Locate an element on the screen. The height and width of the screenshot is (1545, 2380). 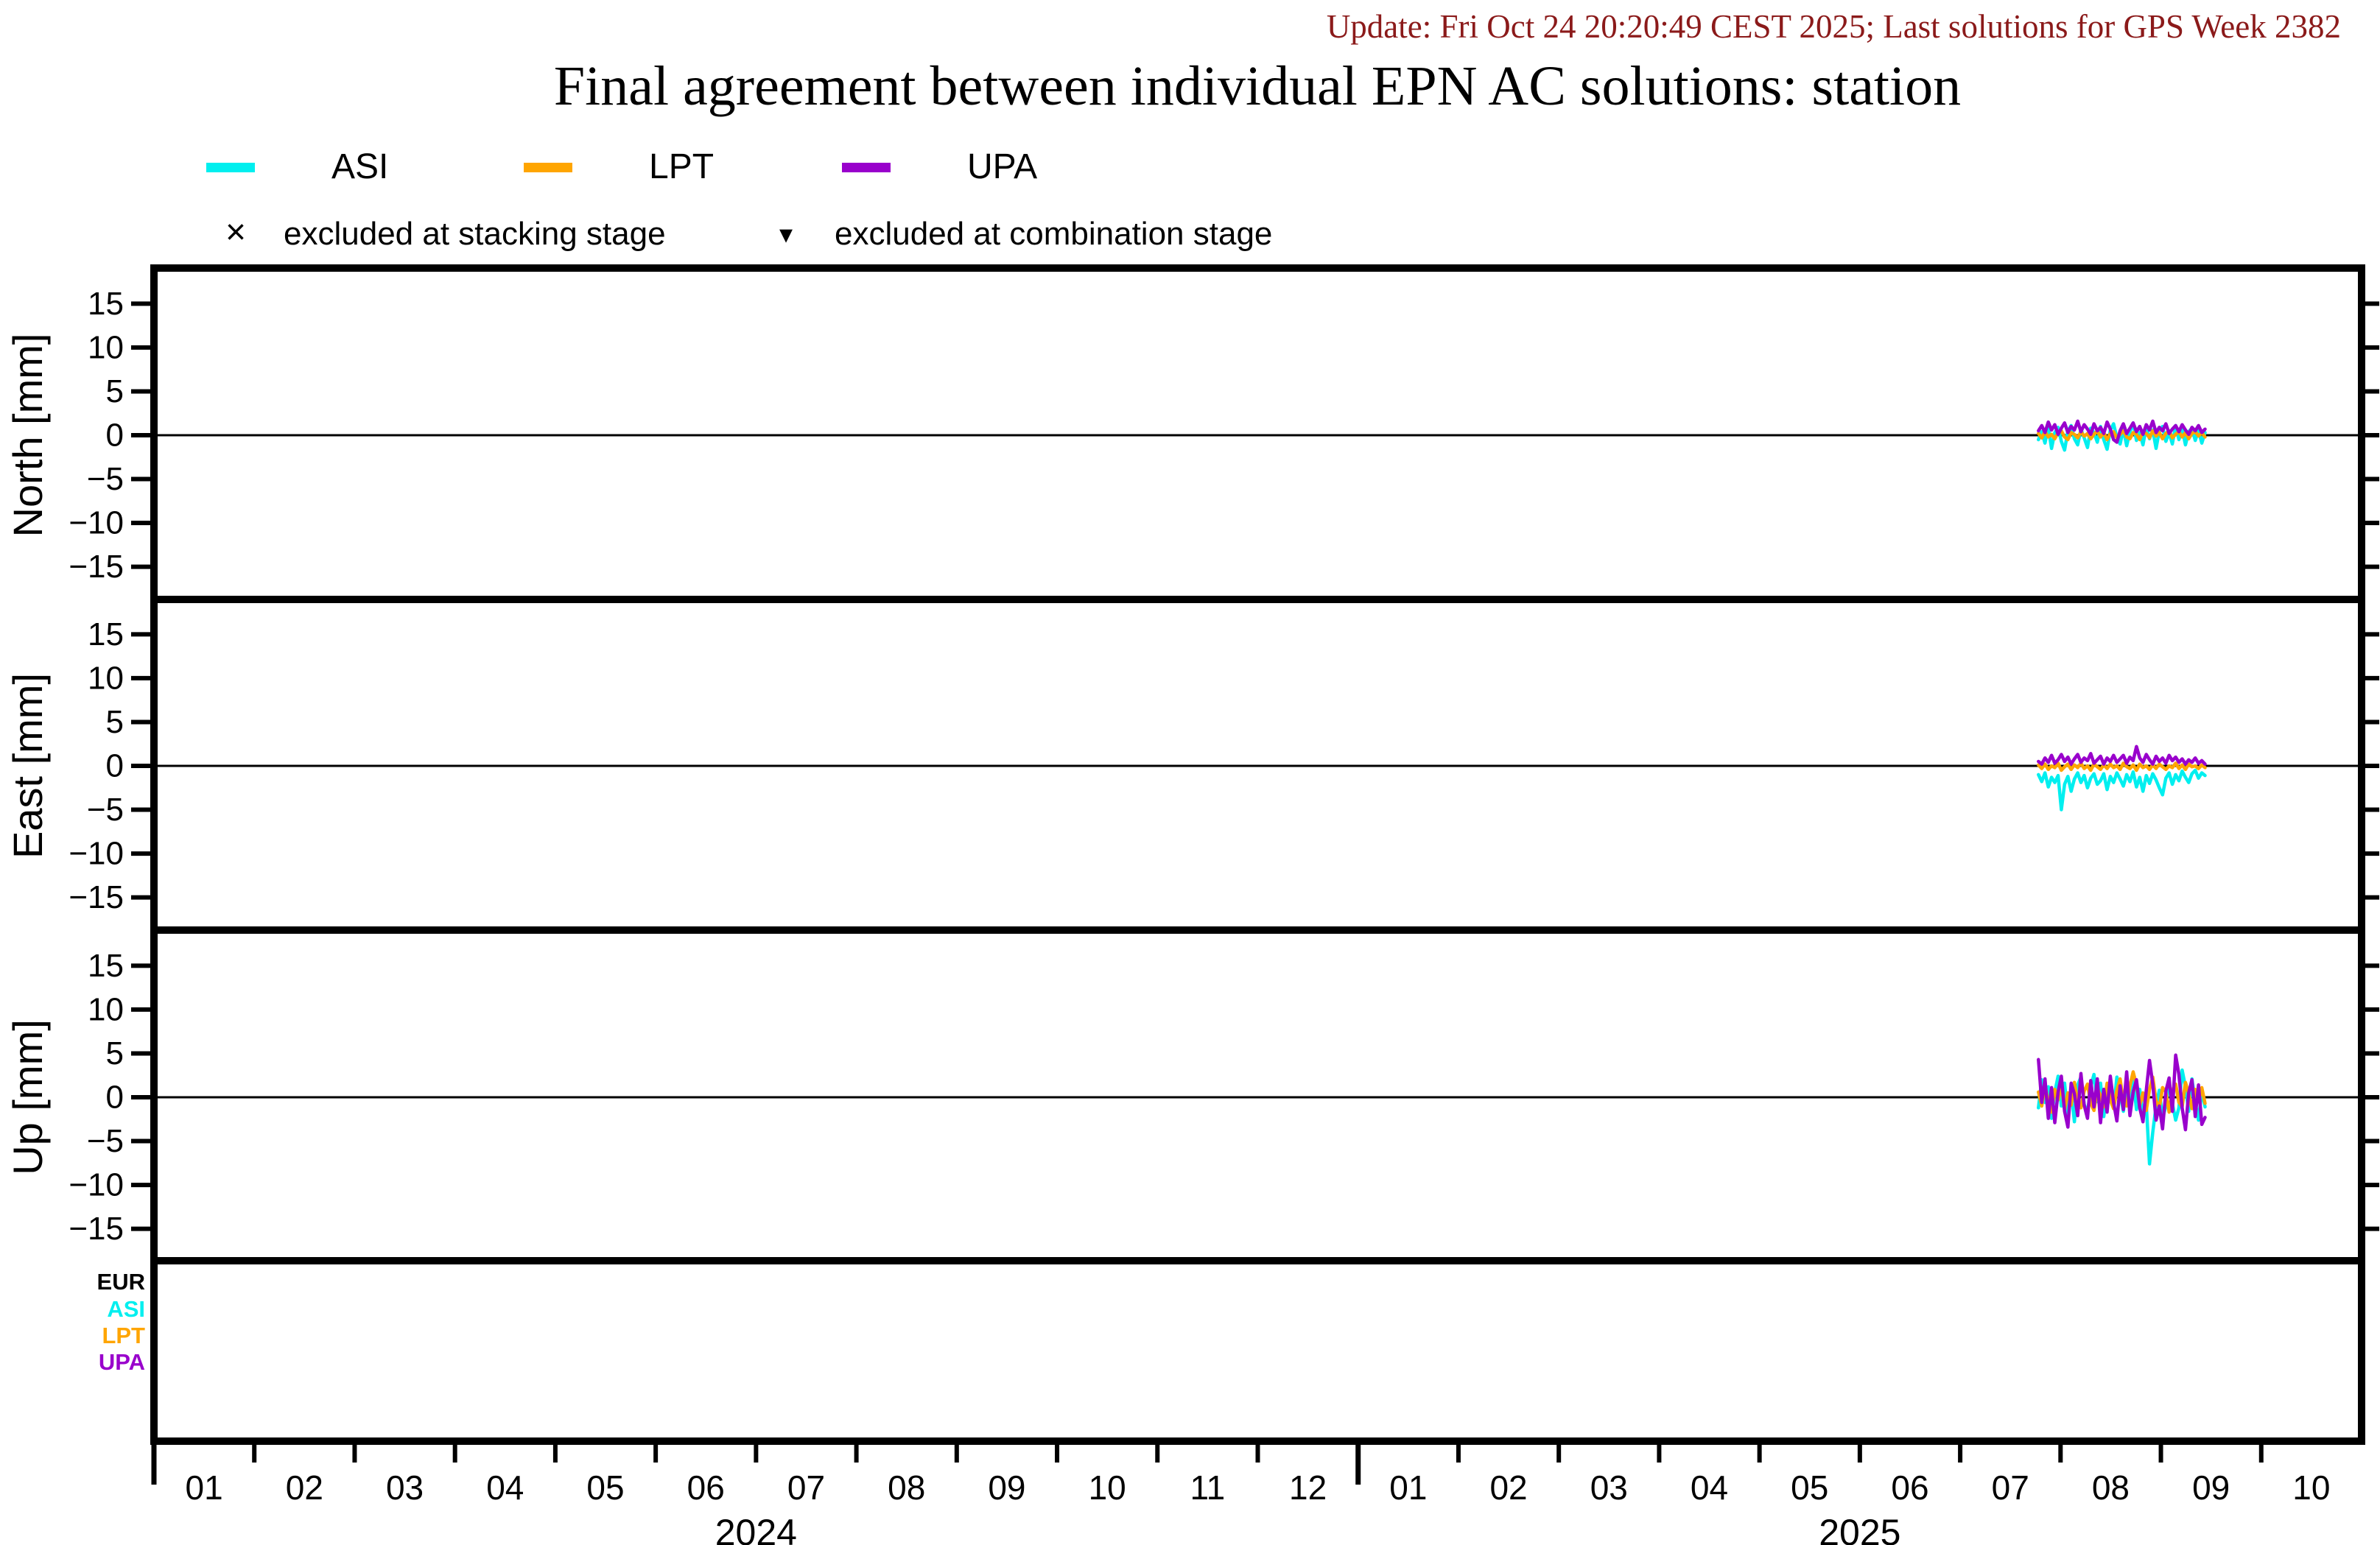
excluded-combination-label: excluded at combination stage is located at coordinates (1054, 234).